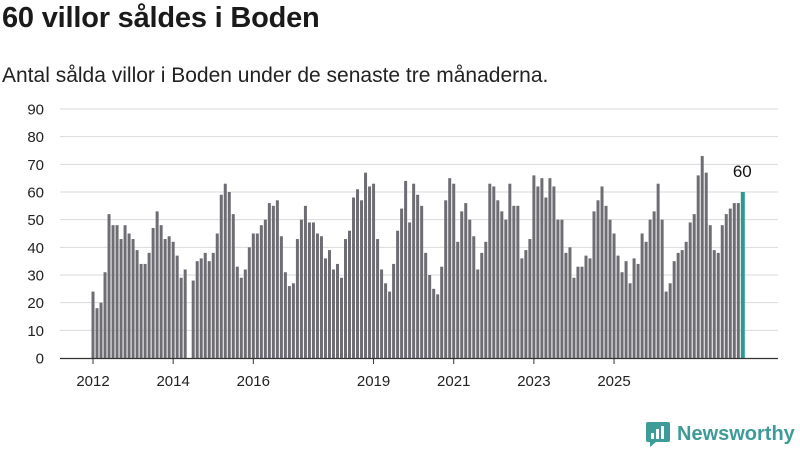  What do you see at coordinates (373, 381) in the screenshot?
I see `x-tick-label: 2019` at bounding box center [373, 381].